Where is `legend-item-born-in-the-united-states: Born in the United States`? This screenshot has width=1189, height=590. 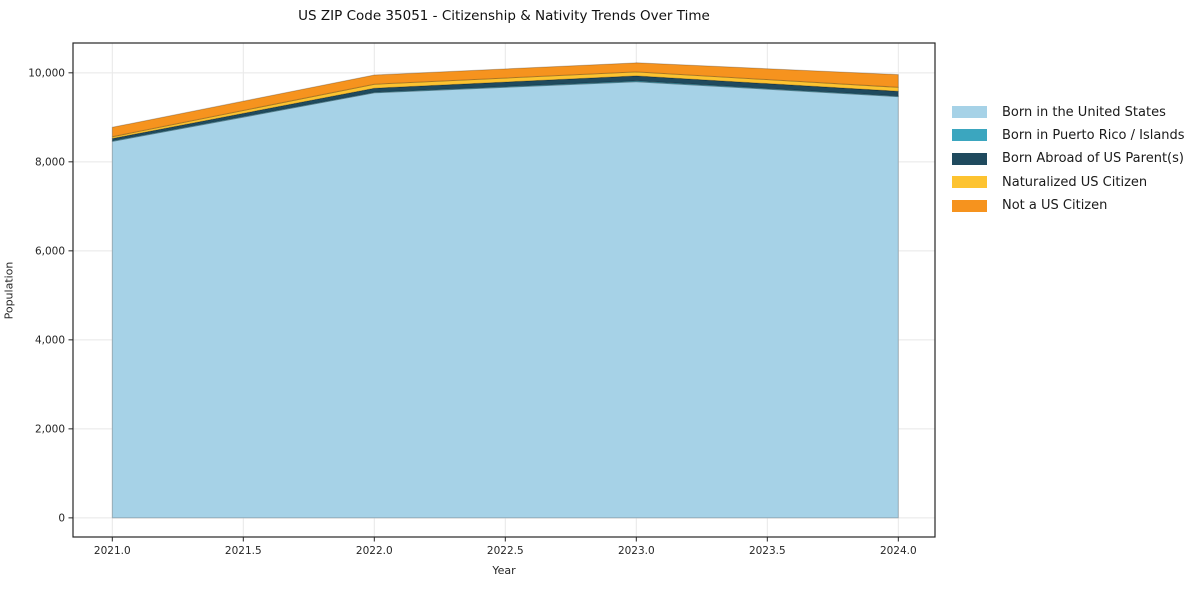 legend-item-born-in-the-united-states: Born in the United States is located at coordinates (1068, 112).